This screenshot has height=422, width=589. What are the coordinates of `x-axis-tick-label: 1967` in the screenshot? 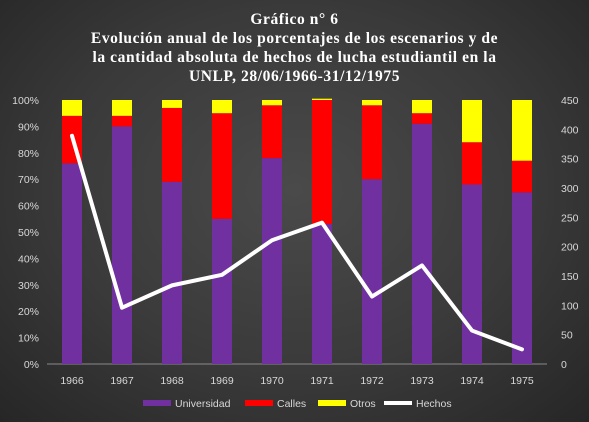 It's located at (122, 381).